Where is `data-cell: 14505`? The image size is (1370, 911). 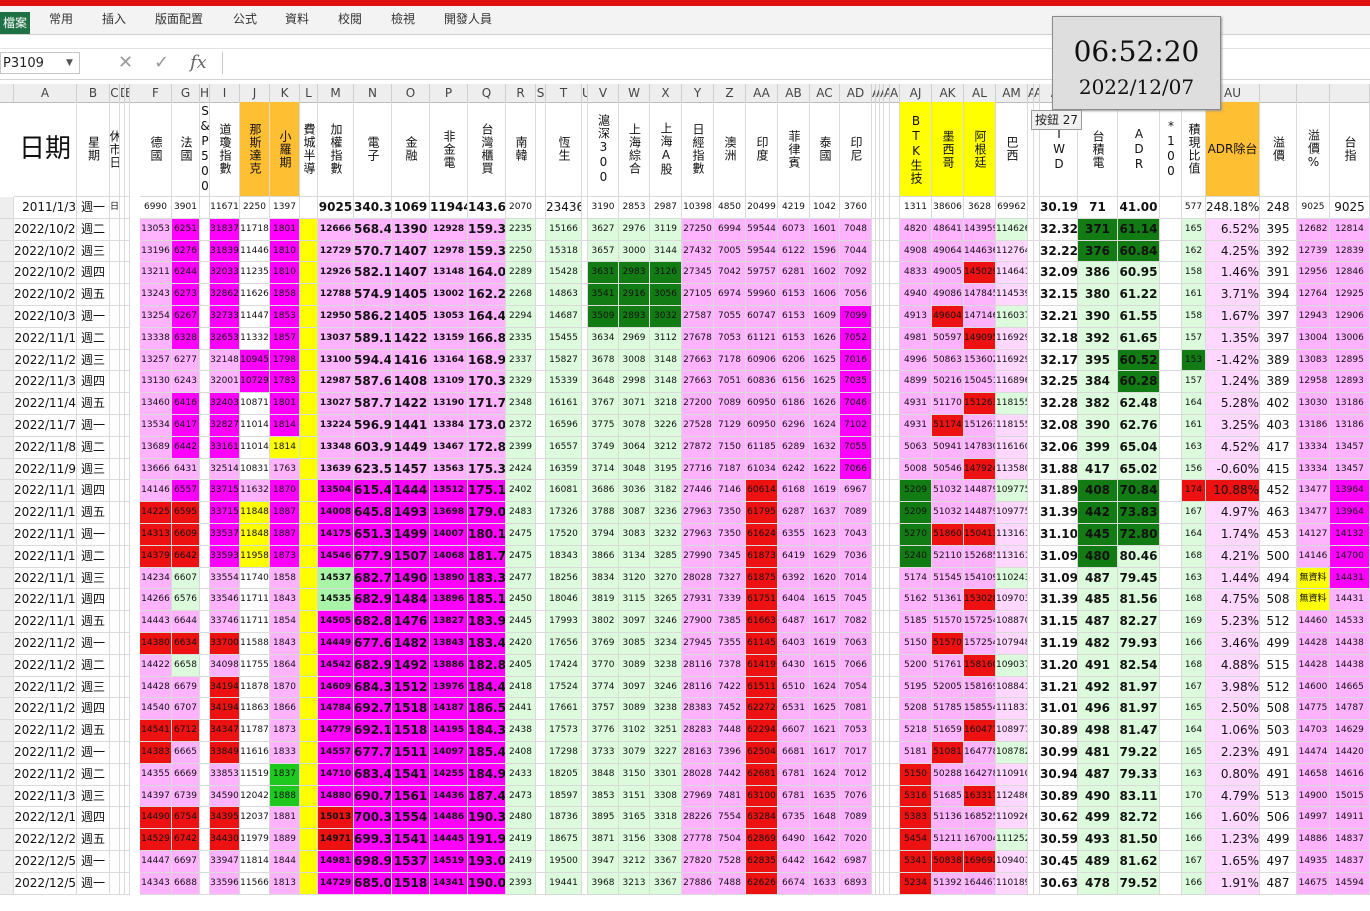 data-cell: 14505 is located at coordinates (336, 622).